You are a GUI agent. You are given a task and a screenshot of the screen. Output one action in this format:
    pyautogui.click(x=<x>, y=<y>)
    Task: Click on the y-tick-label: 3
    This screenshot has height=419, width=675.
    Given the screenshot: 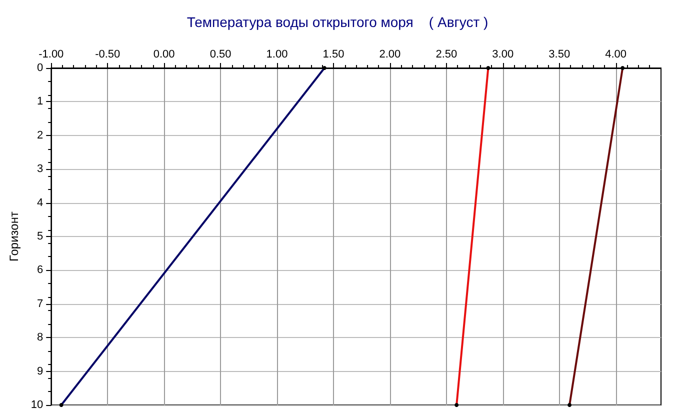 What is the action you would take?
    pyautogui.click(x=40, y=169)
    